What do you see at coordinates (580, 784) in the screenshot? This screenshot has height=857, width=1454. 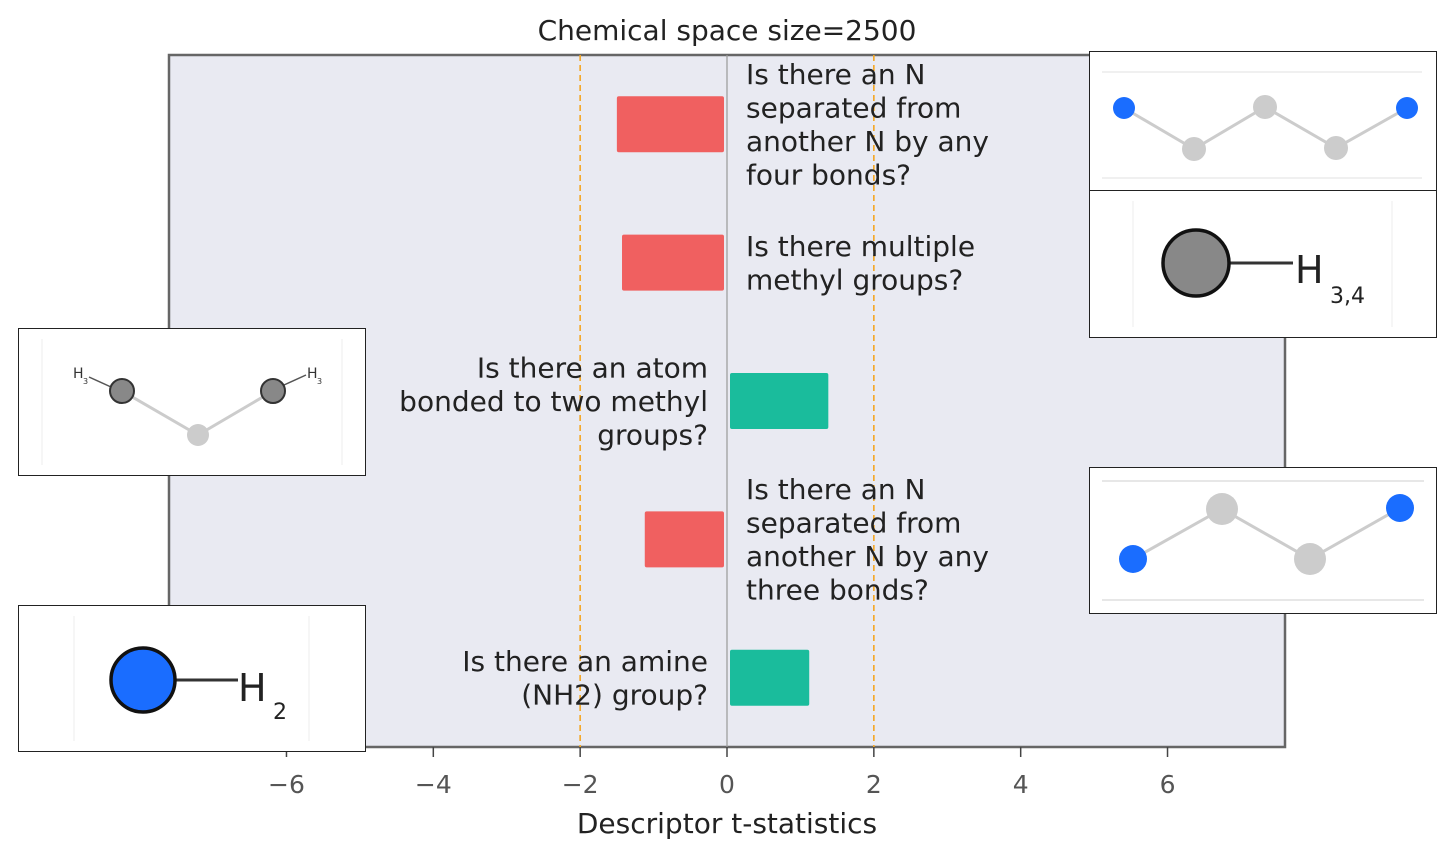 I see `x-tick-label: −2` at bounding box center [580, 784].